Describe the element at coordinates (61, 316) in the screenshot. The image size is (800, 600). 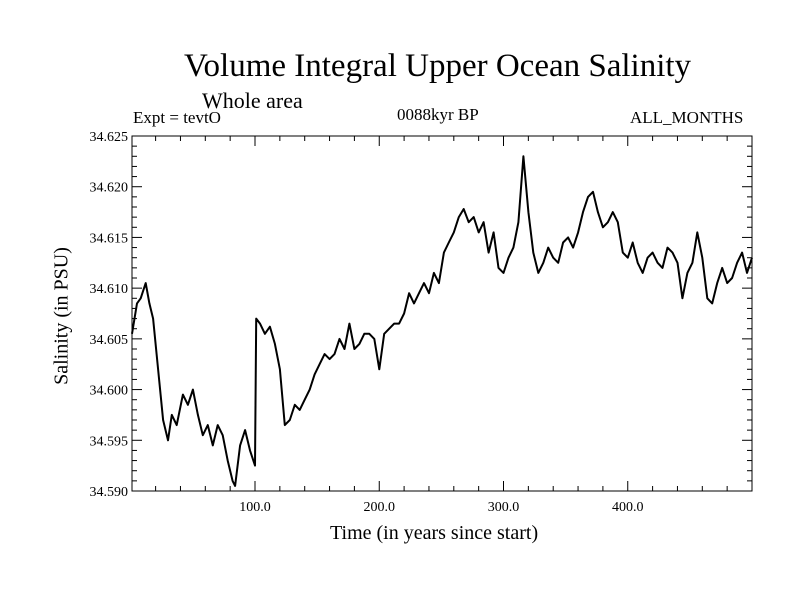
I see `y-axis-label: Salinity (in PSU)` at that location.